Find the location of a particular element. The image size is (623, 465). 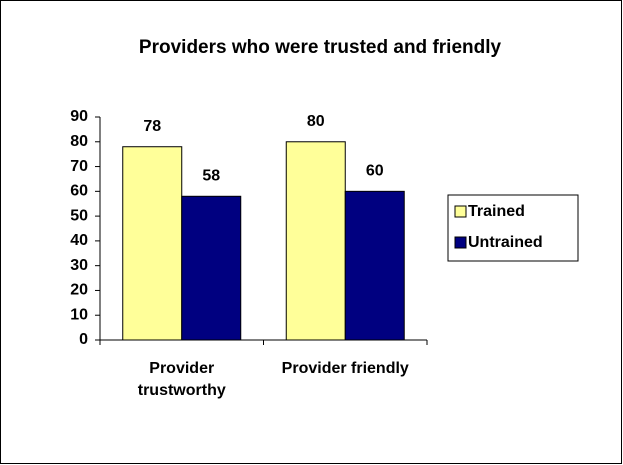

y-tick-label: 10 is located at coordinates (79, 314).